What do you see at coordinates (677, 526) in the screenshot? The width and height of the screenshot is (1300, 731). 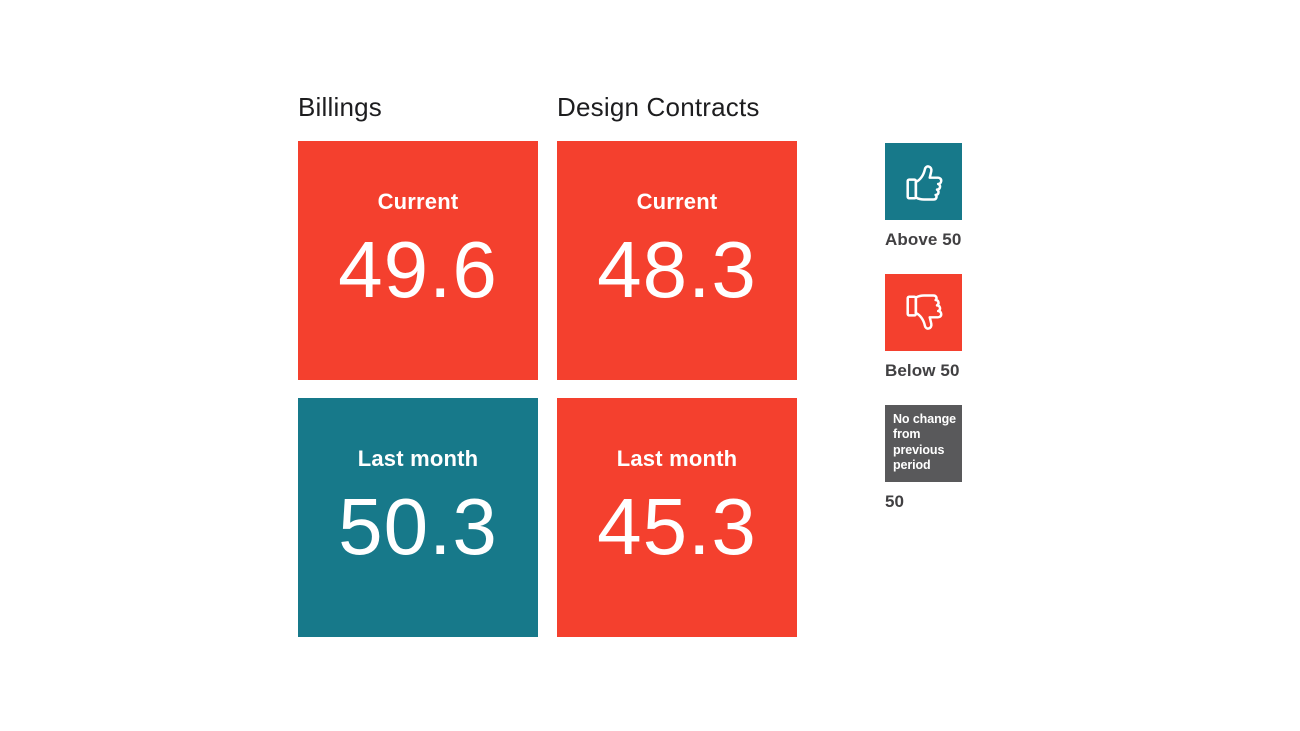 I see `kpi-value: 45.3` at bounding box center [677, 526].